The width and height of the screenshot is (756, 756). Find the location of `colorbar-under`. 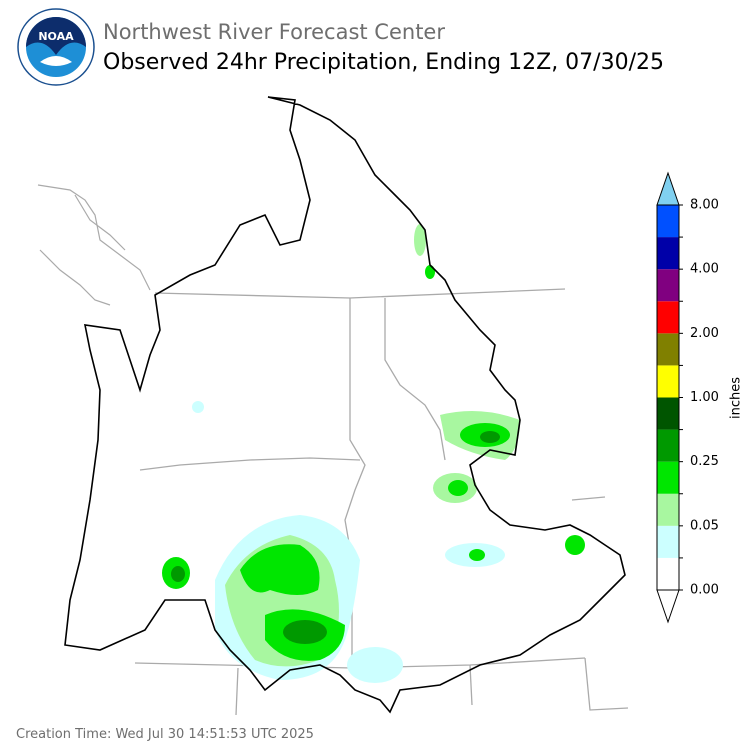

colorbar-under is located at coordinates (668, 606).